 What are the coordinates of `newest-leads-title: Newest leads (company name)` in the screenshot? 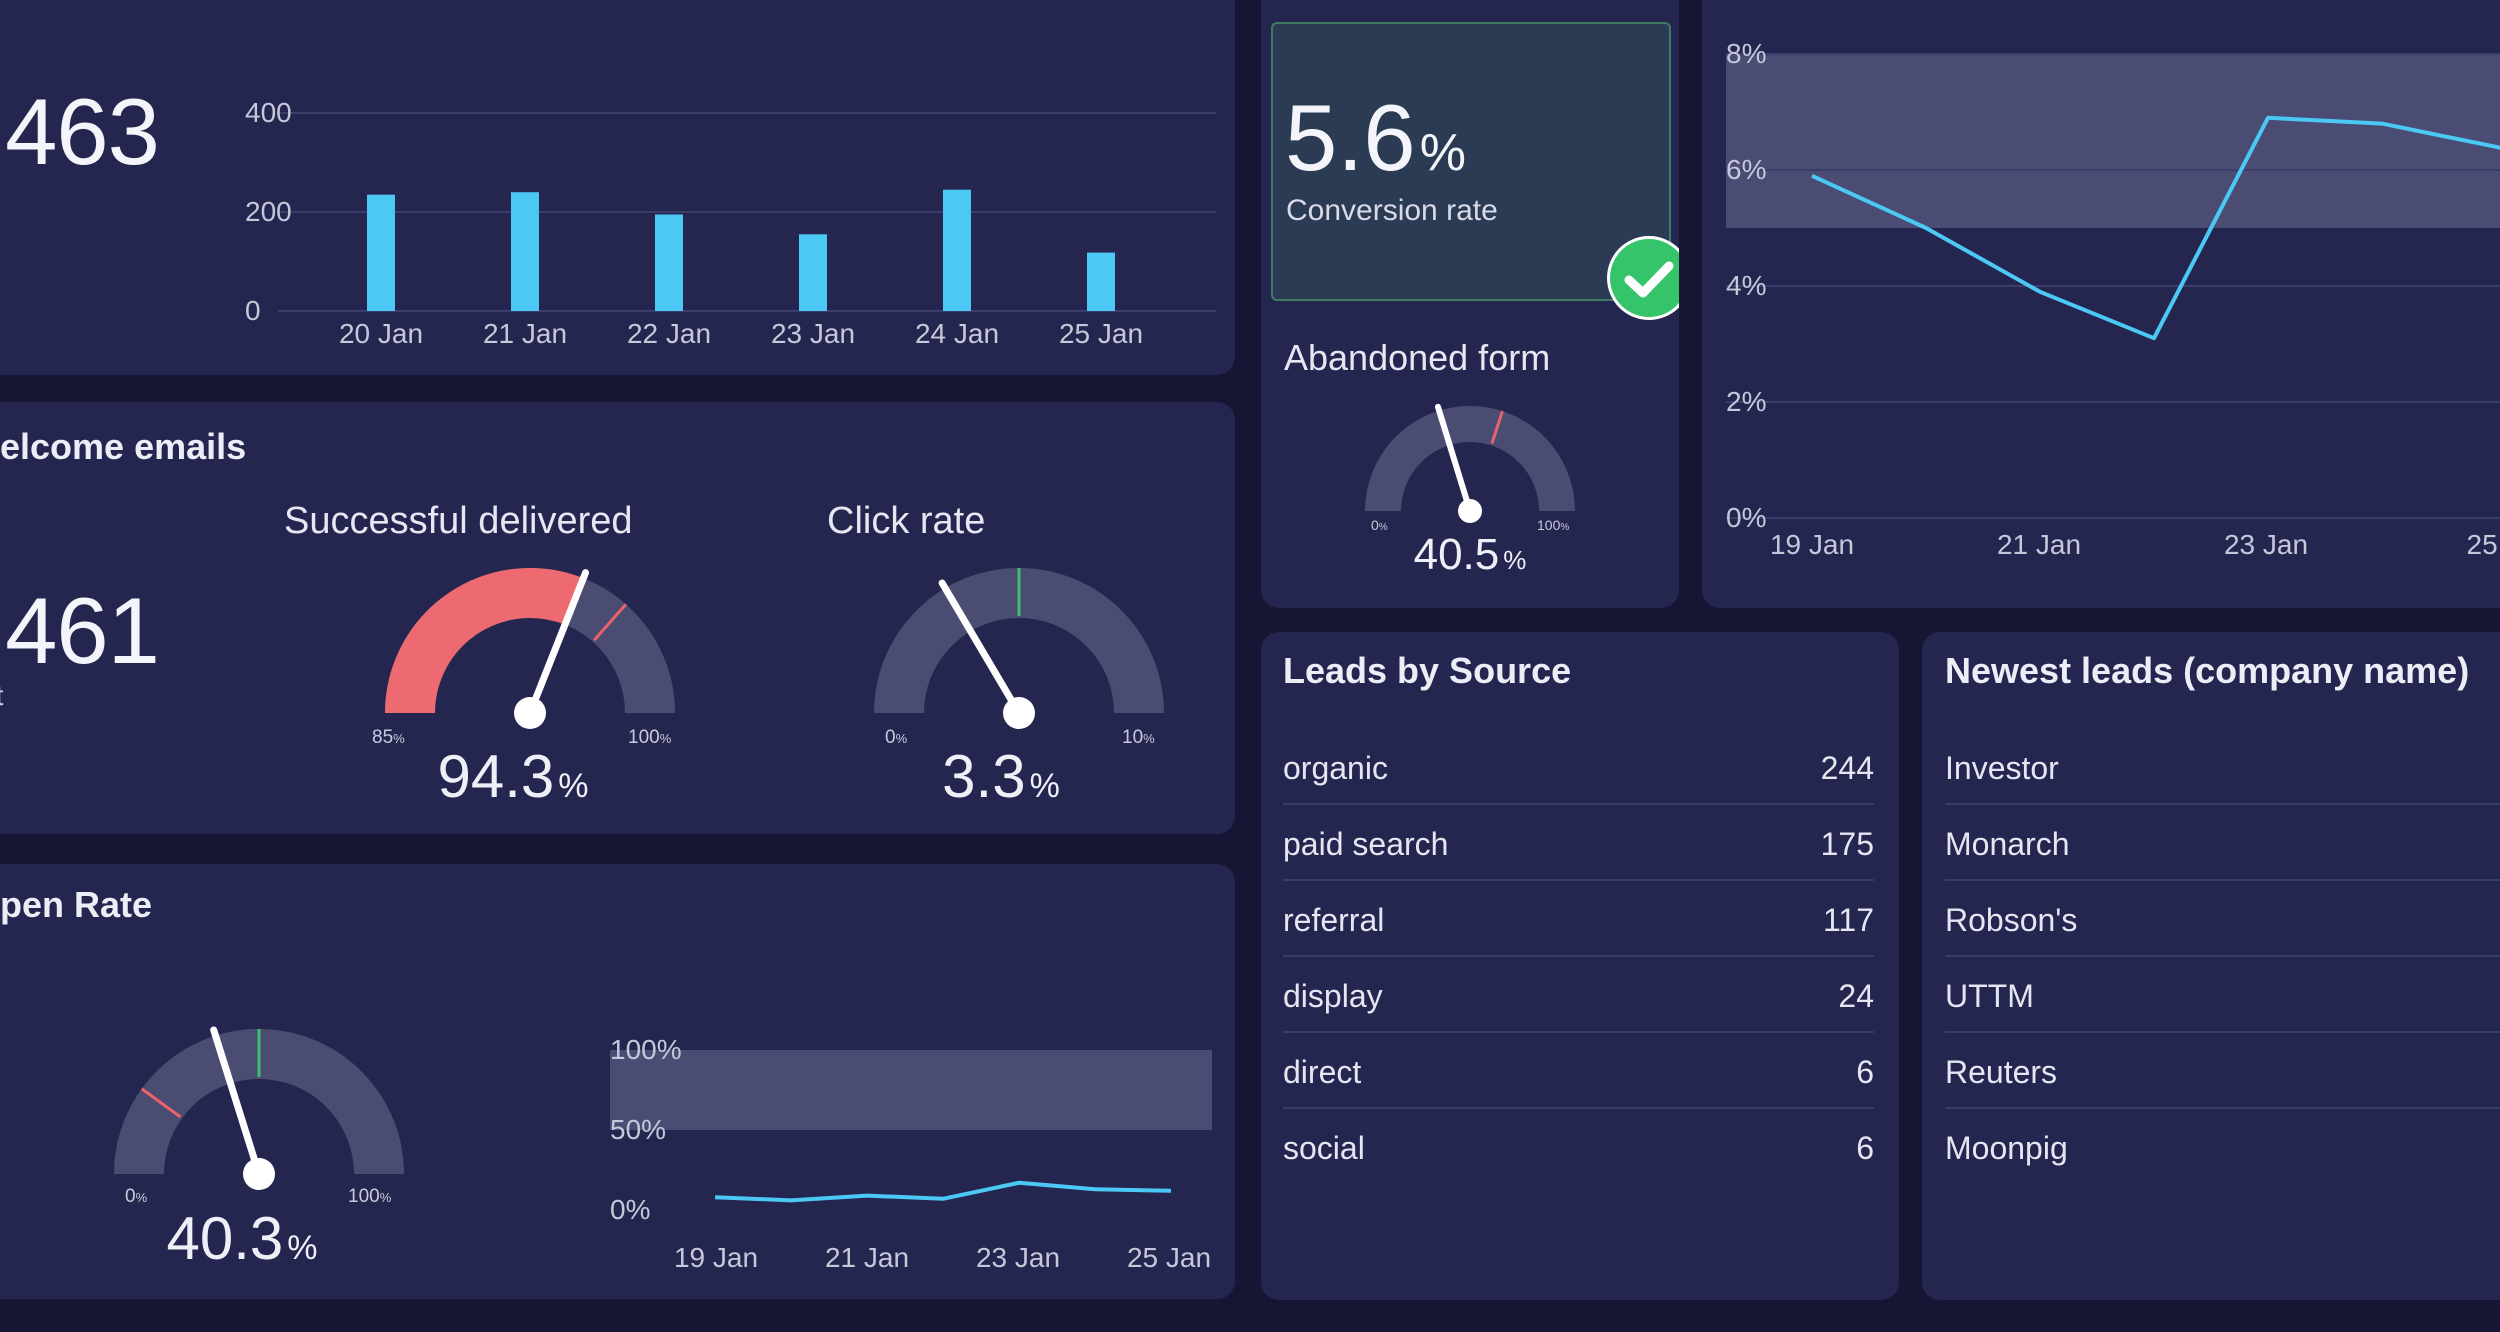 It's located at (2207, 670).